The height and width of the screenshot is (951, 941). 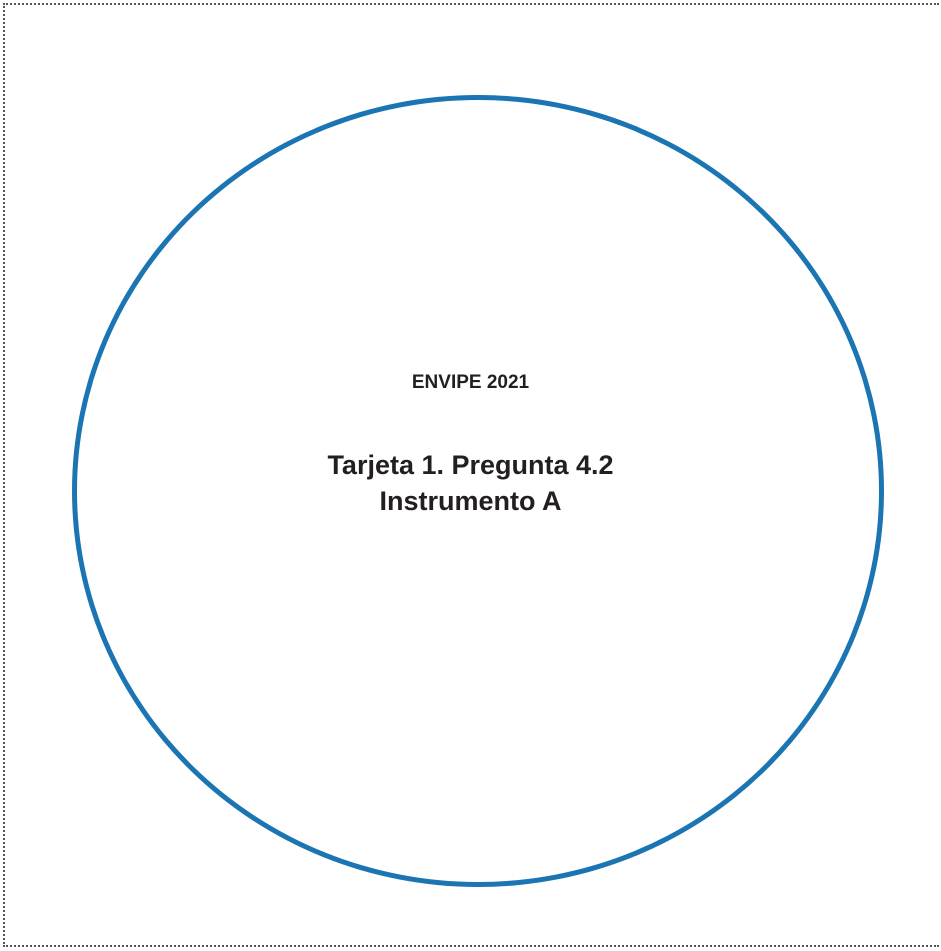 I want to click on card-title-line-2: Instrumento A, so click(x=470, y=501).